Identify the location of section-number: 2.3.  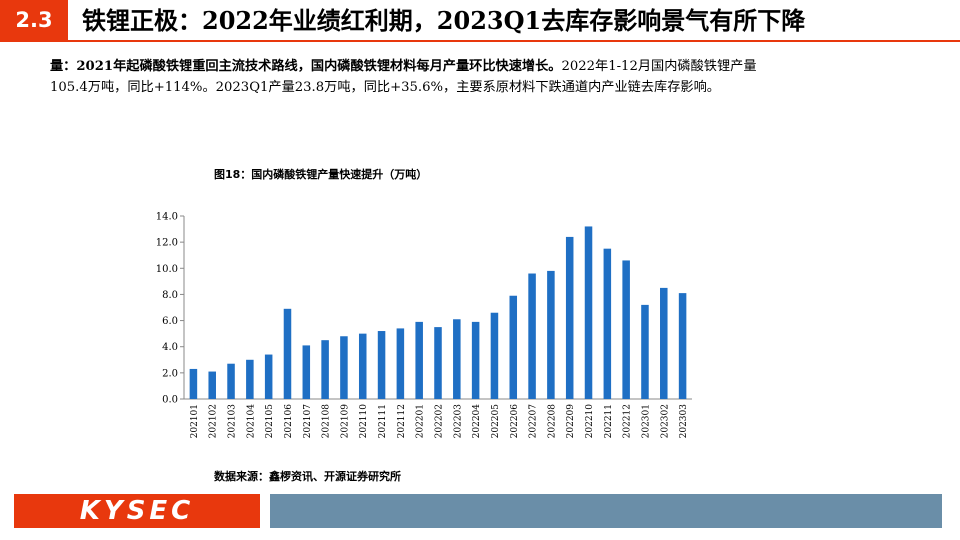
(34, 20).